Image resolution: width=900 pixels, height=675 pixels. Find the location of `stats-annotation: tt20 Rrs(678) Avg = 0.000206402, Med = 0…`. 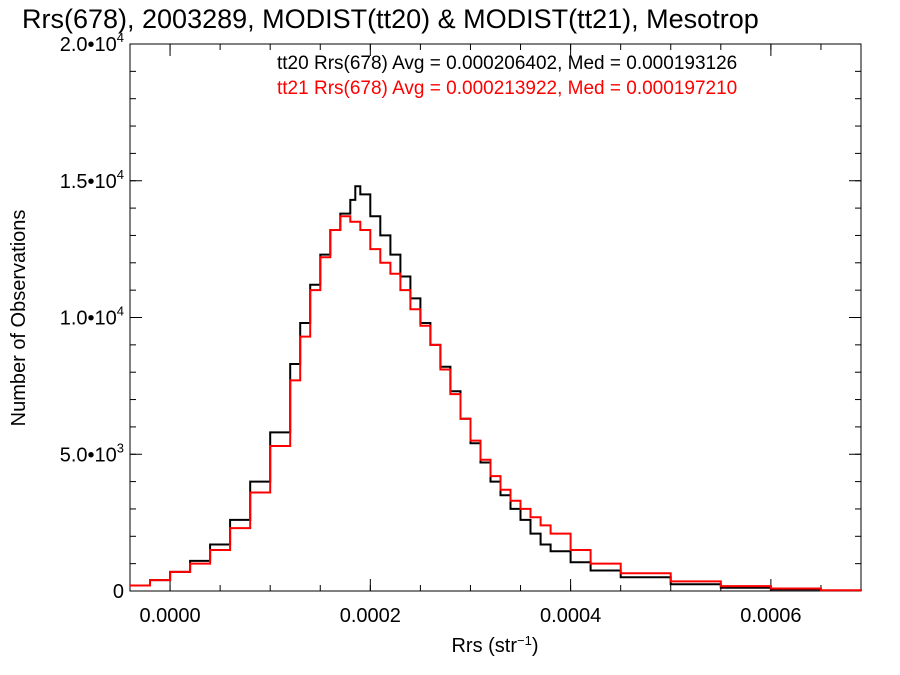

stats-annotation: tt20 Rrs(678) Avg = 0.000206402, Med = 0… is located at coordinates (507, 63).